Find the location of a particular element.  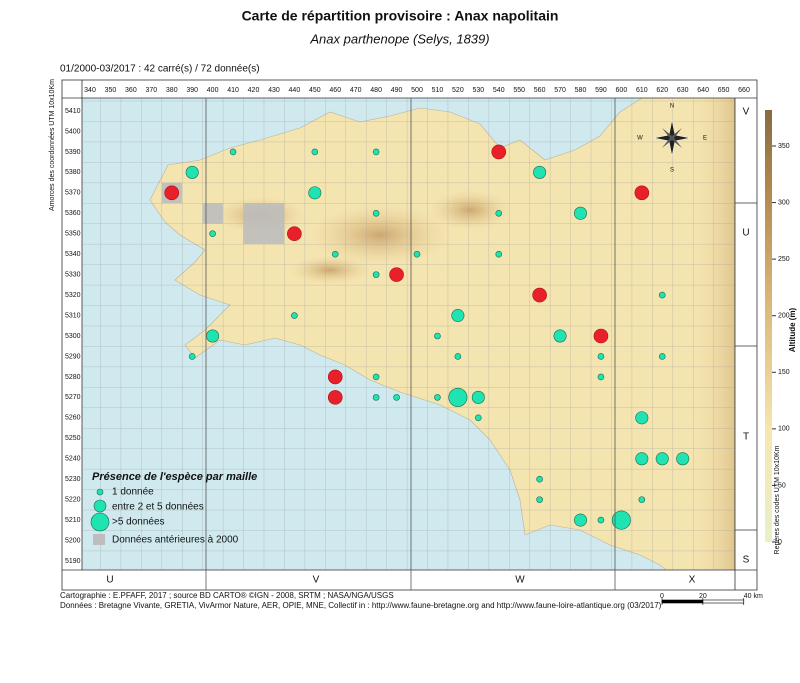

y-tick-label: 5390 is located at coordinates (73, 152).